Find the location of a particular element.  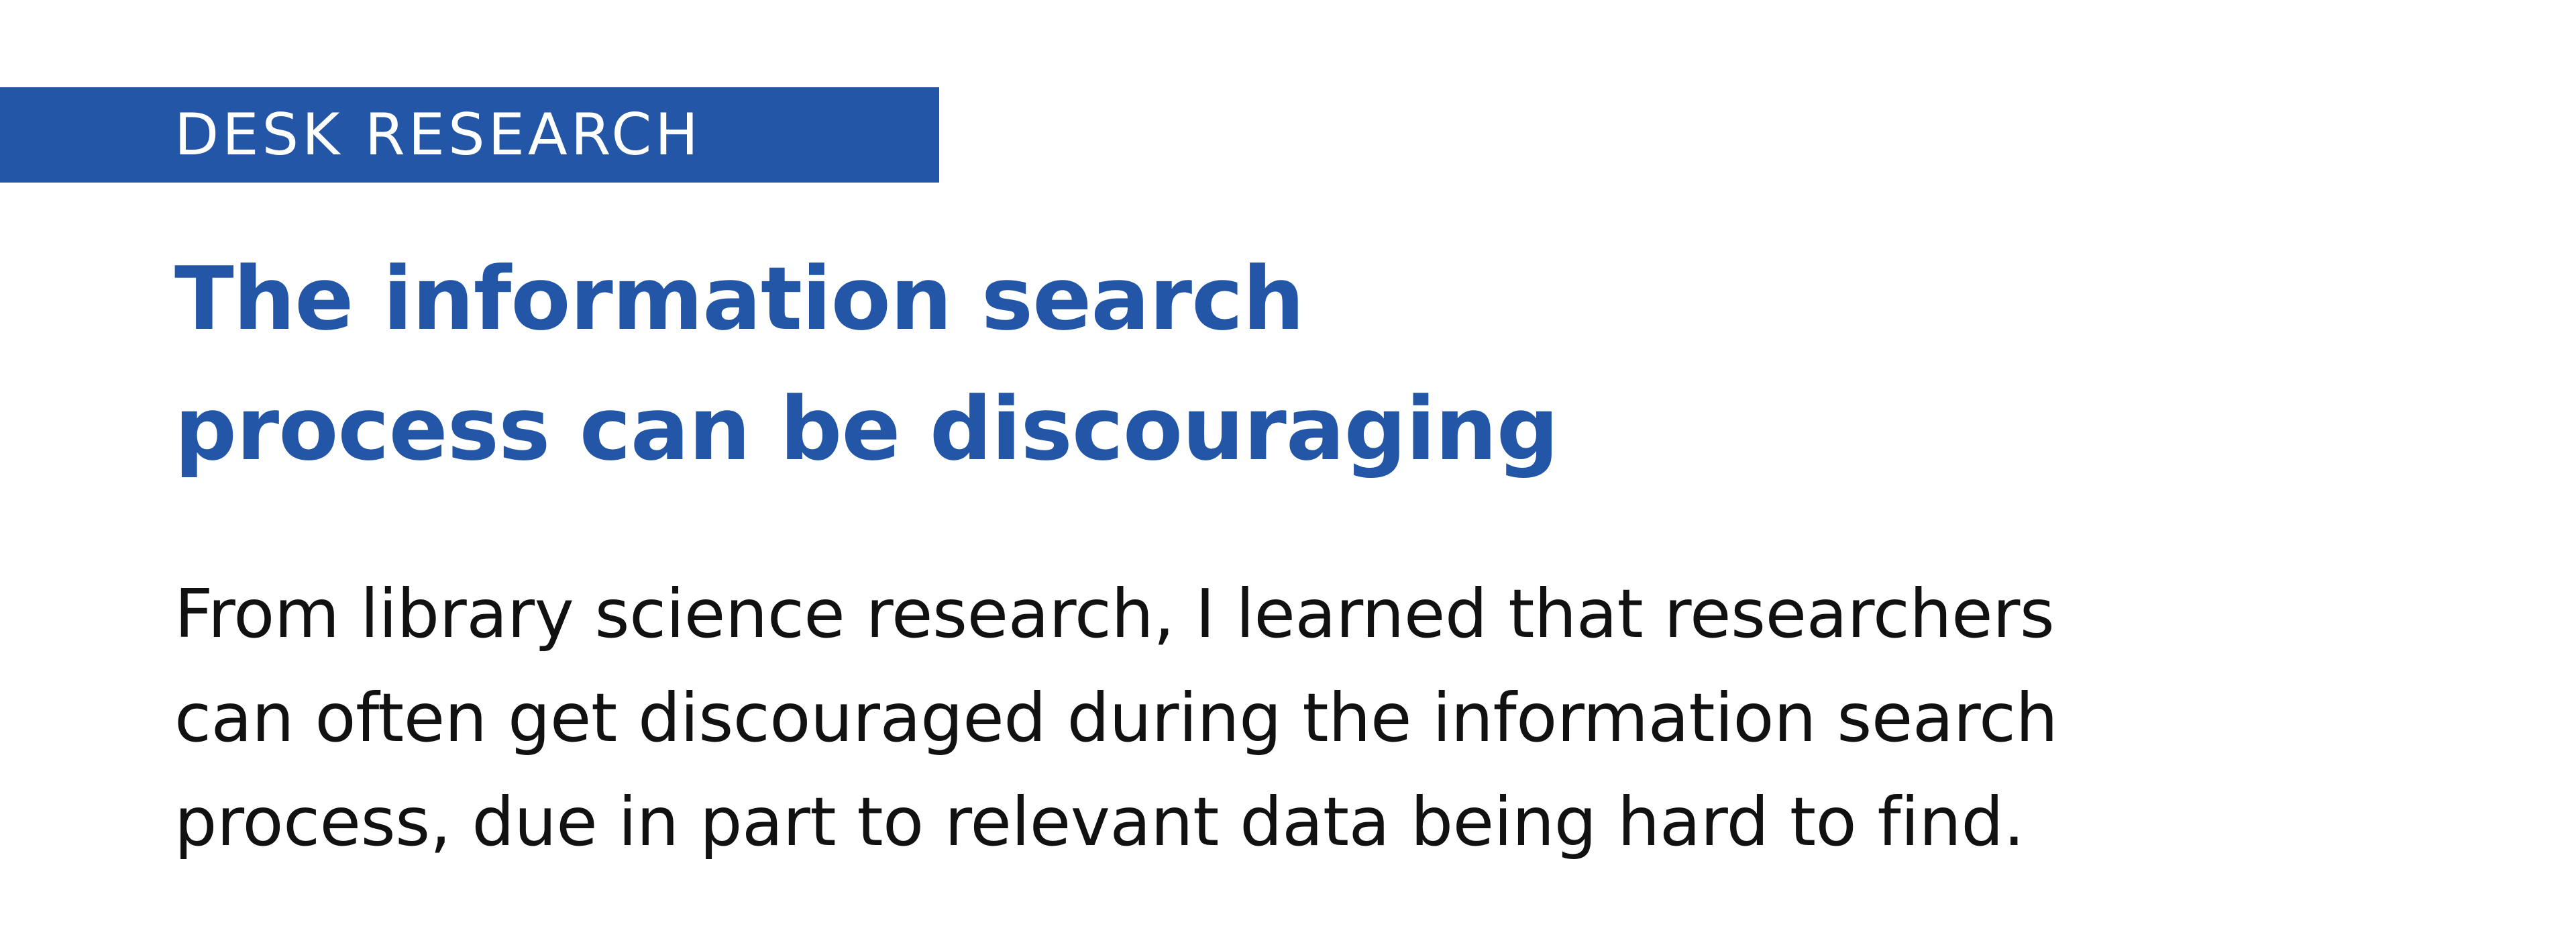

headline-line: process can be discouraging is located at coordinates (866, 429).